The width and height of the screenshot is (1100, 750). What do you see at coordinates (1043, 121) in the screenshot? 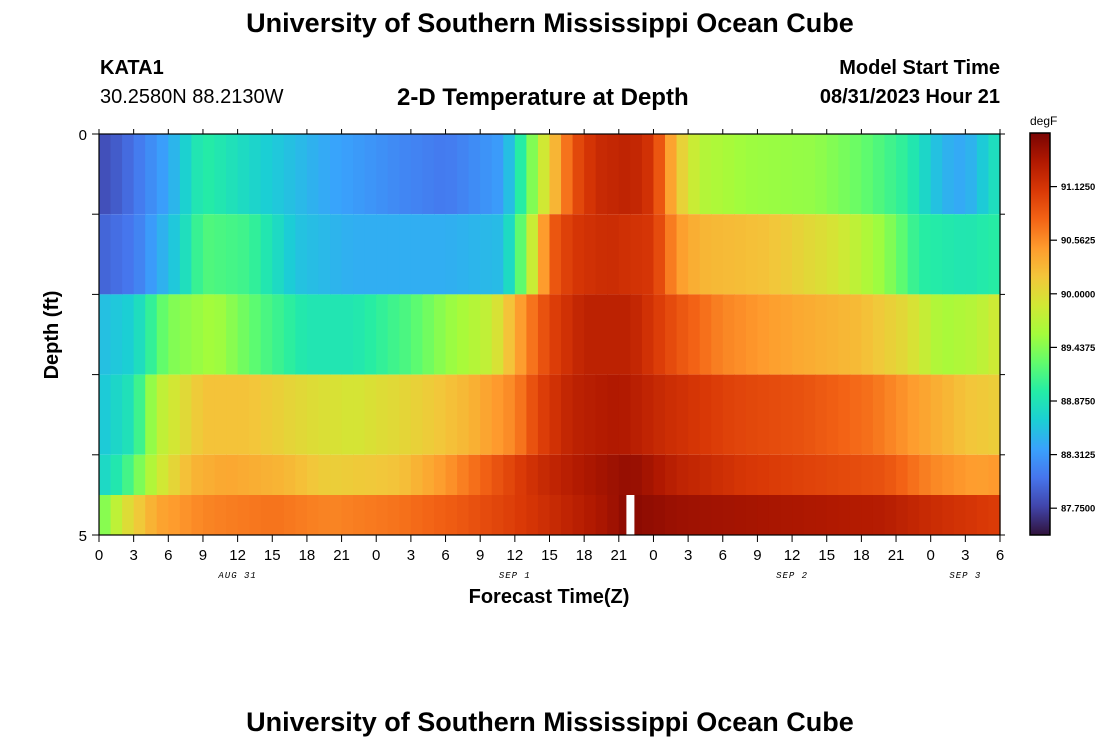
I see `colorbar-unit: degF` at bounding box center [1043, 121].